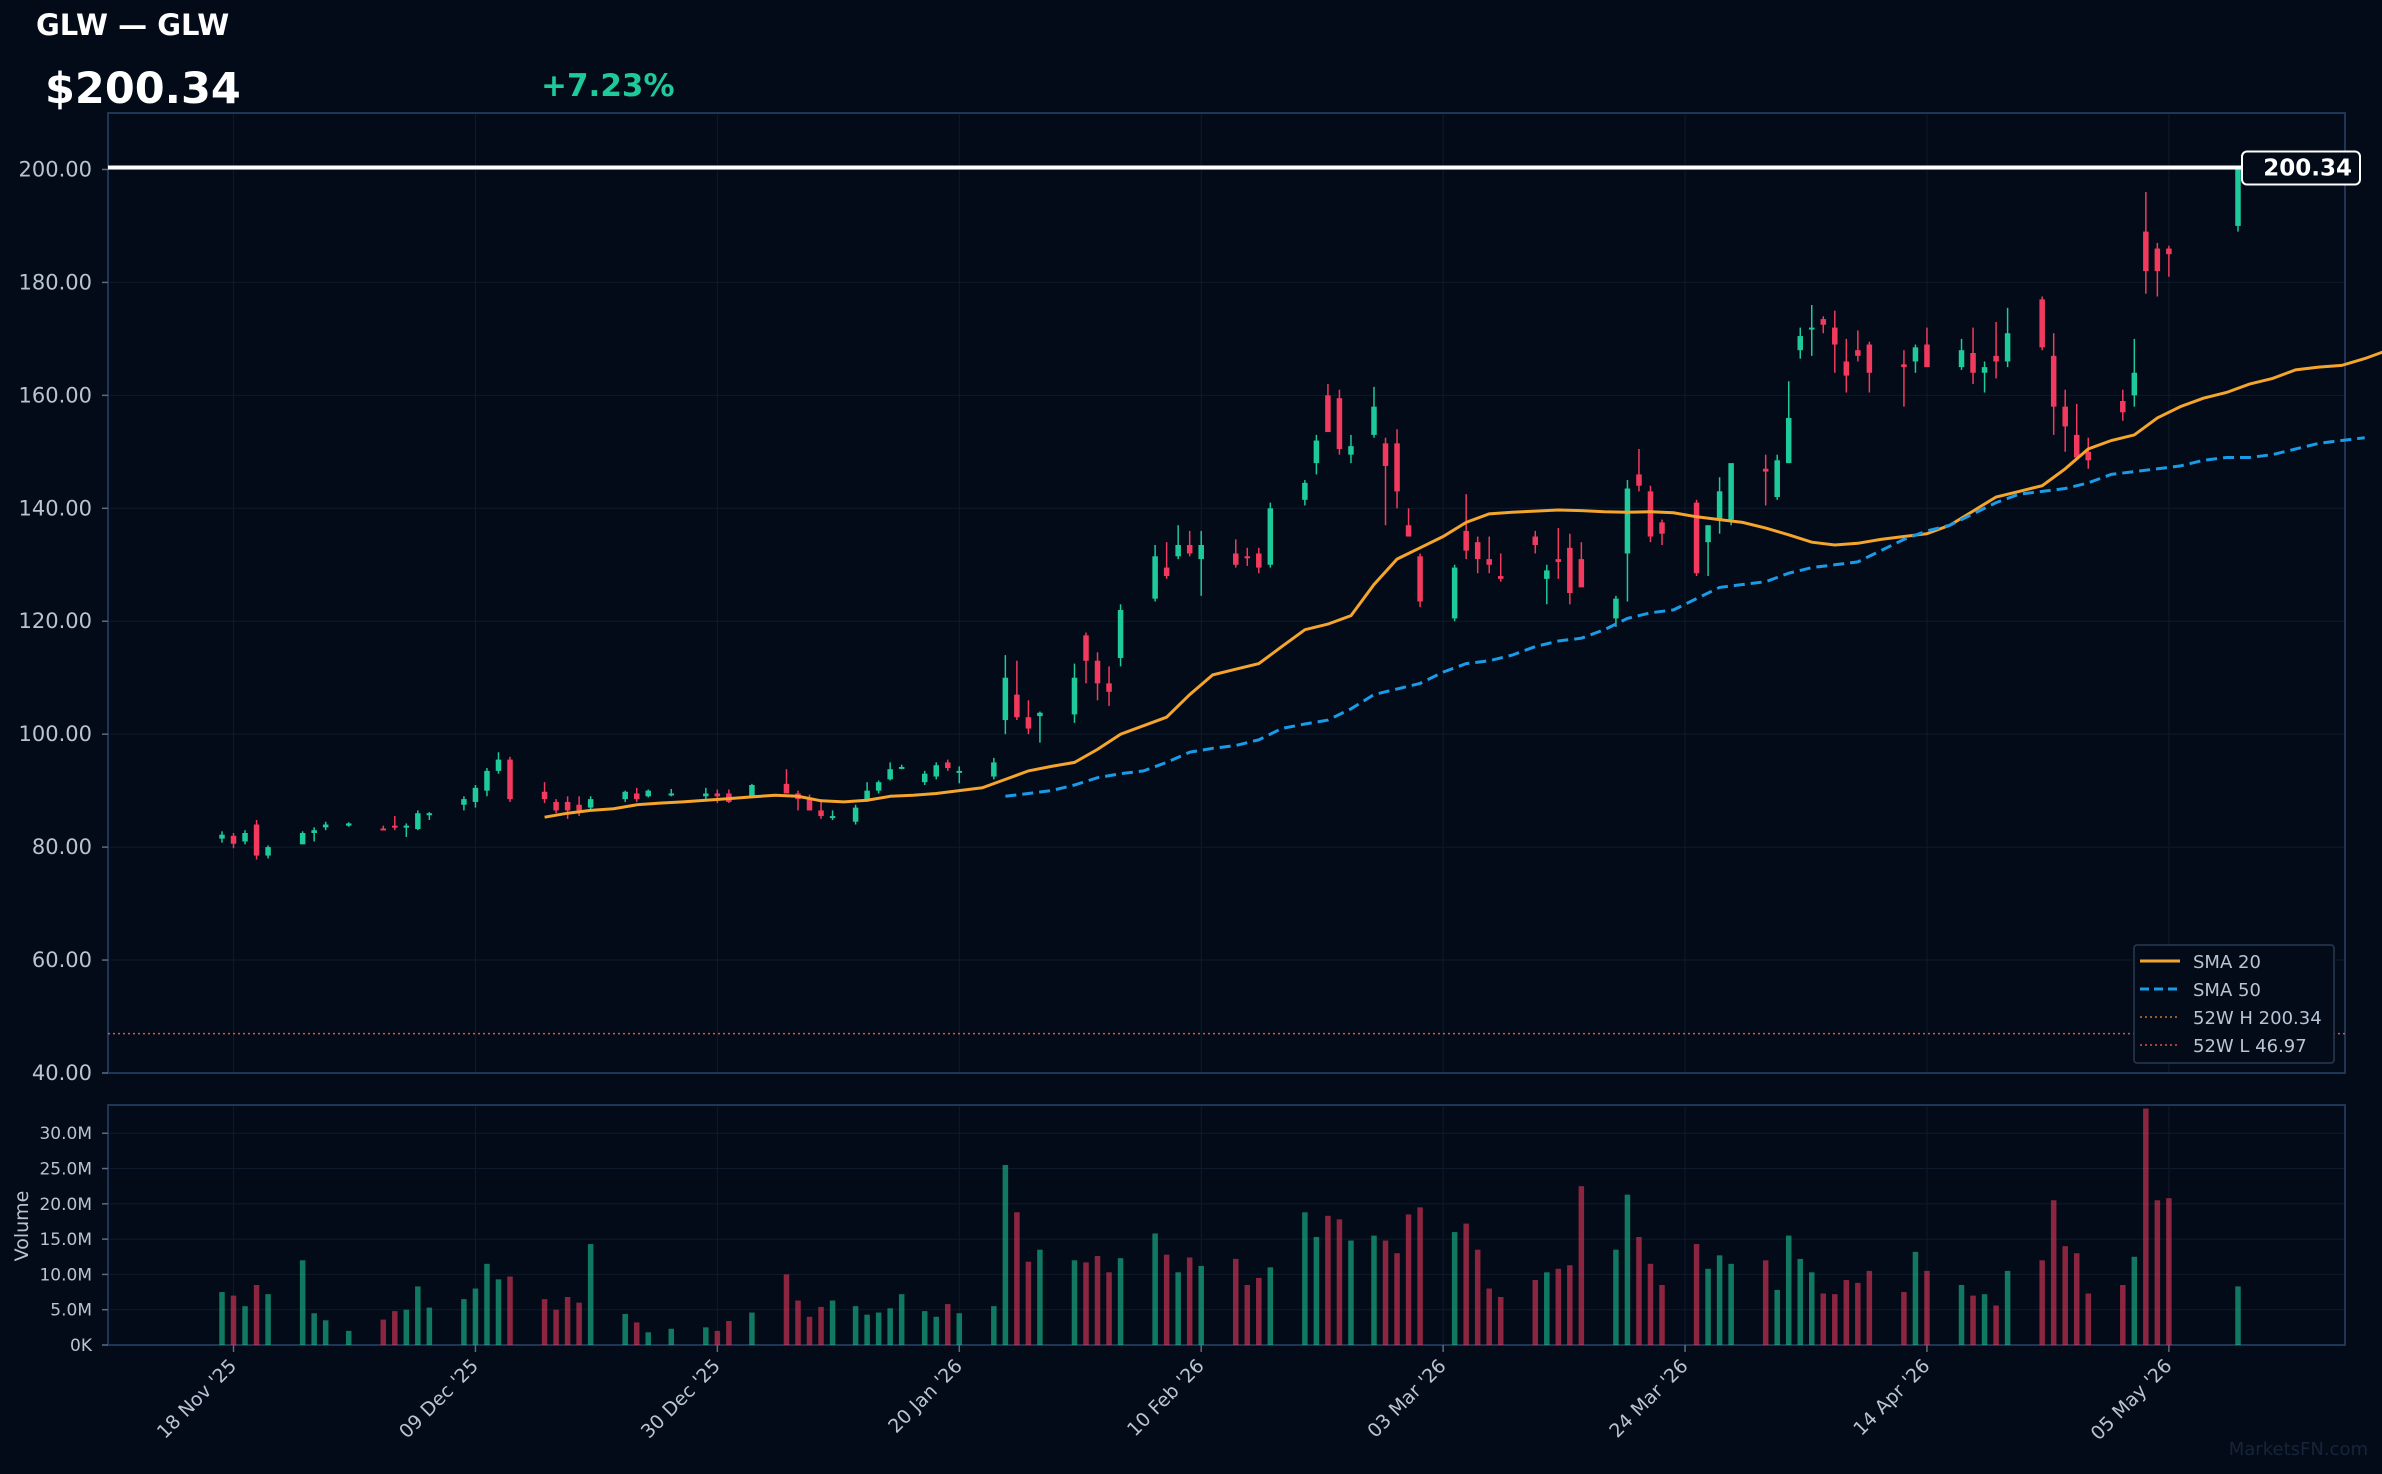  Describe the element at coordinates (439, 1399) in the screenshot. I see `date-tick-label: 09 Dec '25` at that location.